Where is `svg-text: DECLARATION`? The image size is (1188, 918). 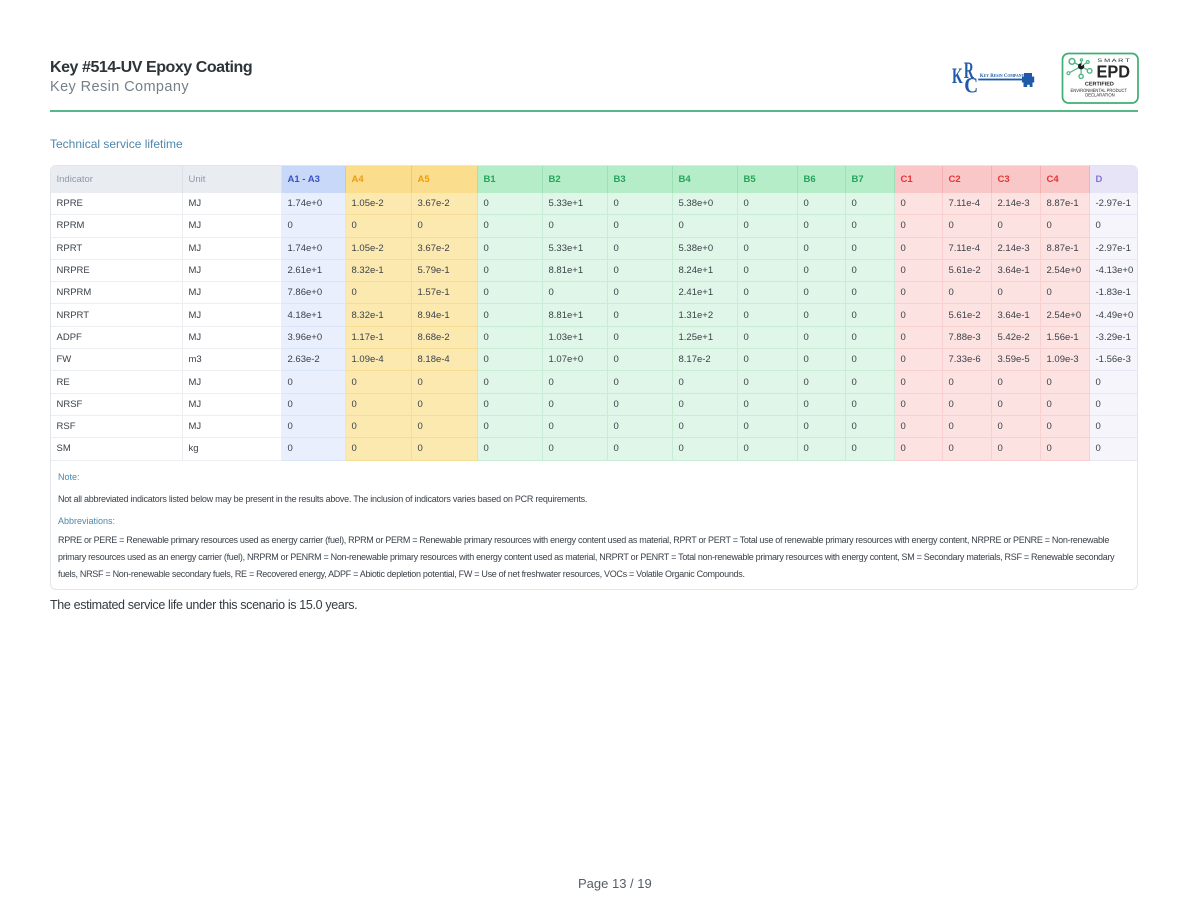
svg-text: DECLARATION is located at coordinates (1100, 95).